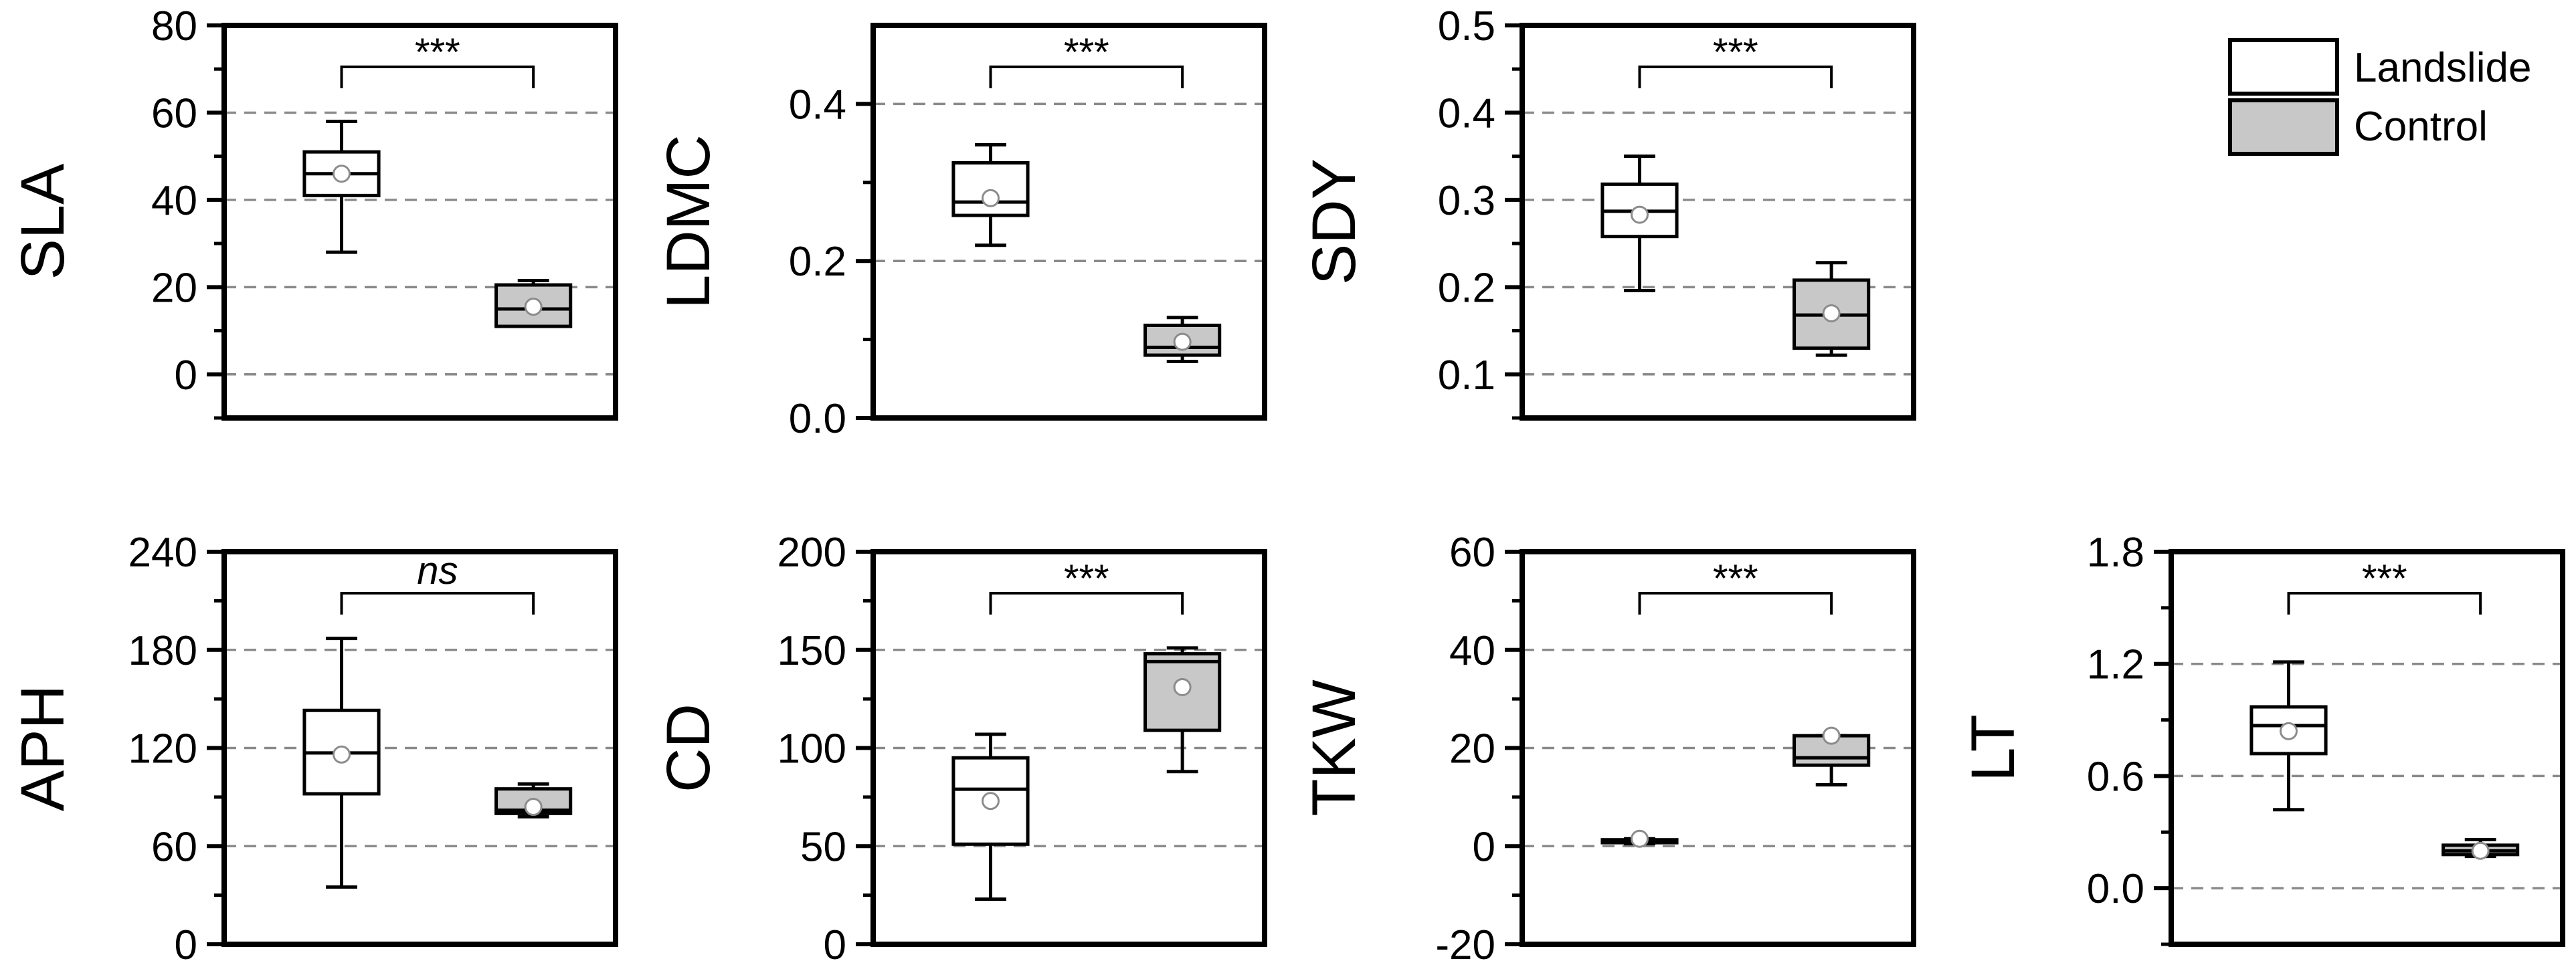  I want to click on legend-label-landslide: Landslide, so click(2442, 68).